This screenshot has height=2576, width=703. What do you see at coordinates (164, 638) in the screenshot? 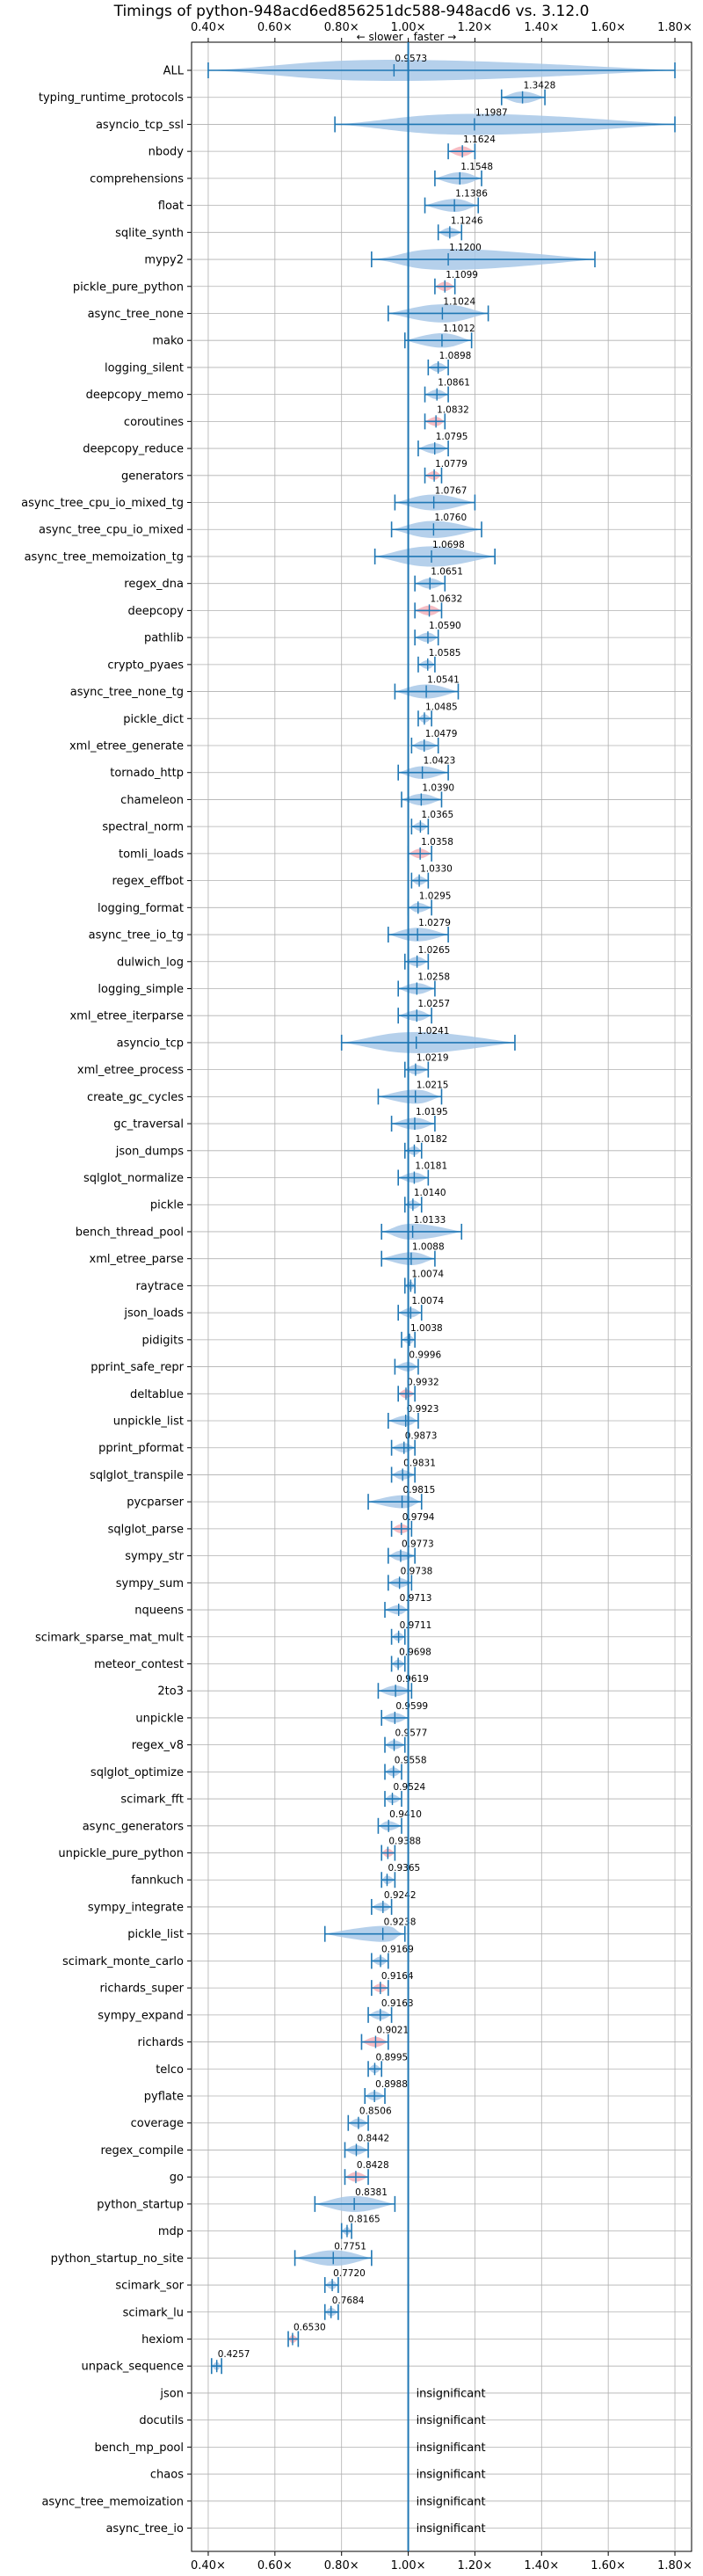
I see `benchmark-label: pathlib` at bounding box center [164, 638].